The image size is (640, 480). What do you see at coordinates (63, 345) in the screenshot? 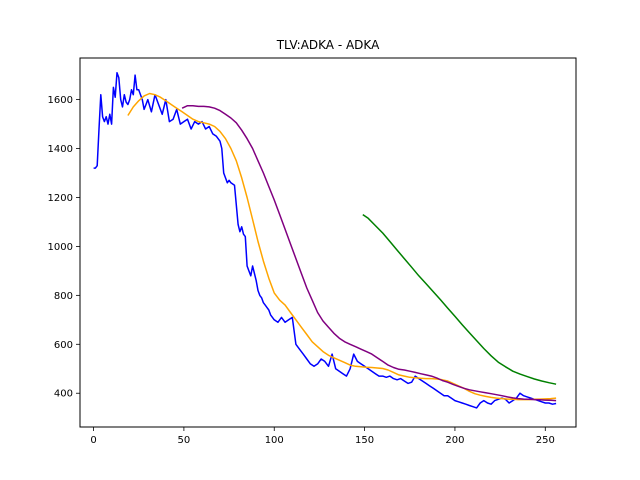
I see `y-tick-label: 600` at bounding box center [63, 345].